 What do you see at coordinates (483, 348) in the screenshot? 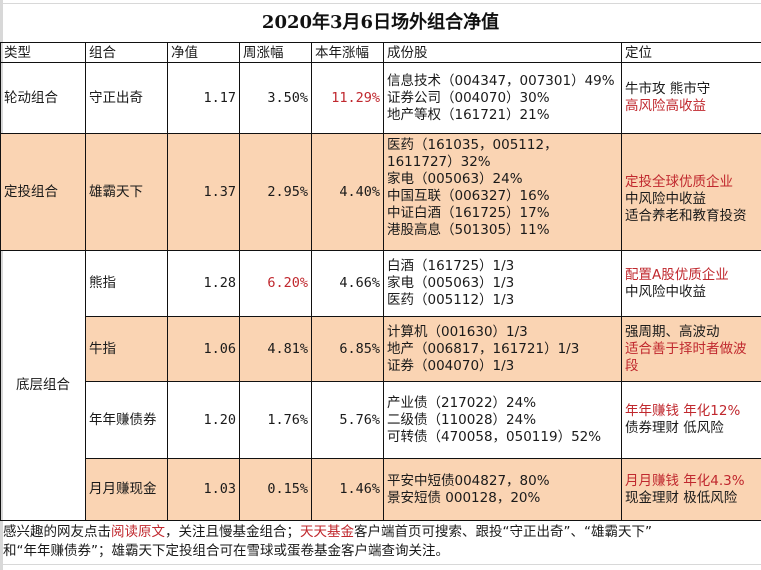
I see `holding-line: 地产（006817，161721）1/3` at bounding box center [483, 348].